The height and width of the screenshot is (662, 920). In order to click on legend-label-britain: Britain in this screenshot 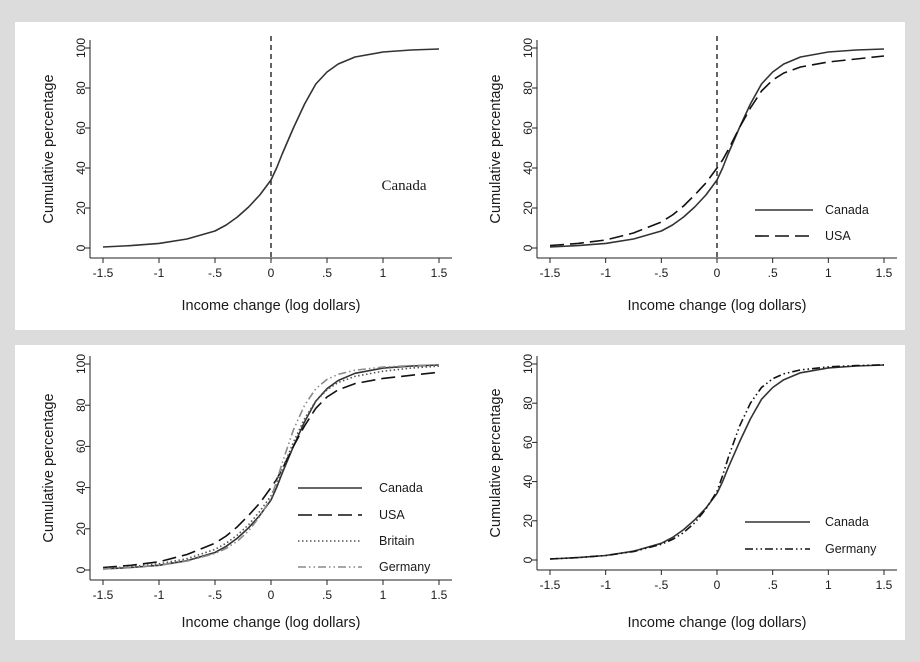, I will do `click(396, 541)`.